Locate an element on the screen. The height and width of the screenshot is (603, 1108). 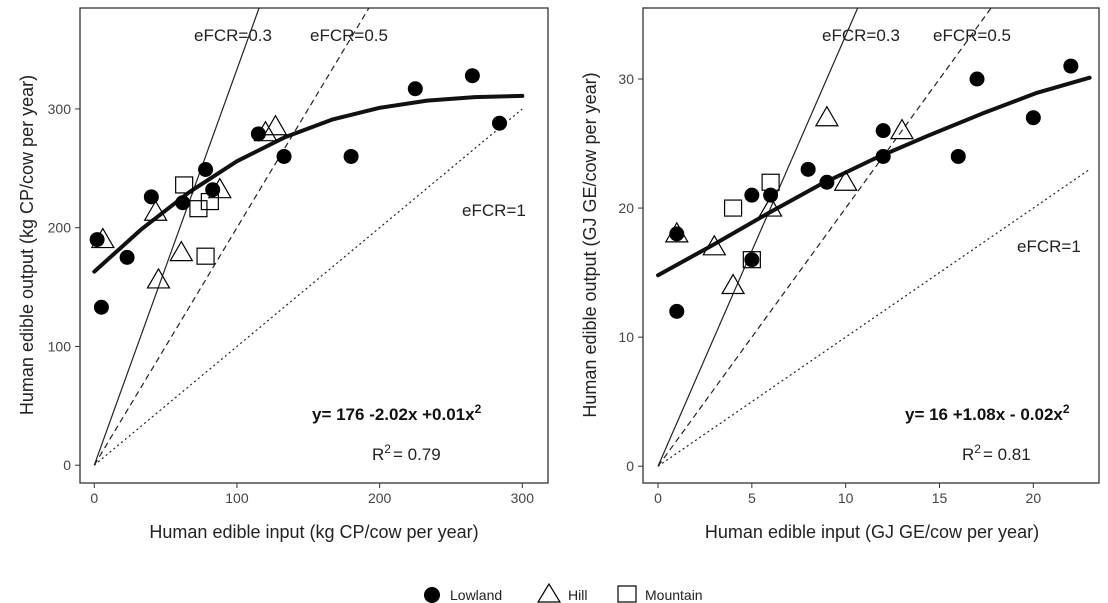
left-x-tick-label: 200 is located at coordinates (380, 498).